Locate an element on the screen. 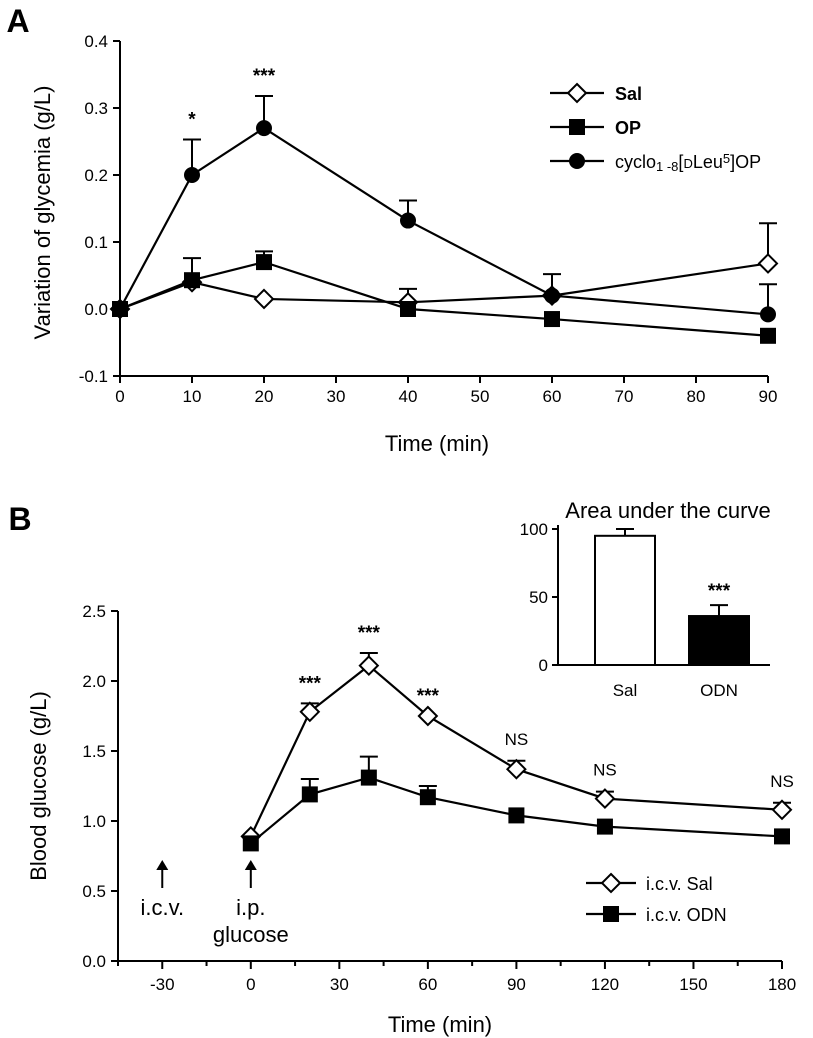  inset-x-tick-label: ODN is located at coordinates (719, 690).